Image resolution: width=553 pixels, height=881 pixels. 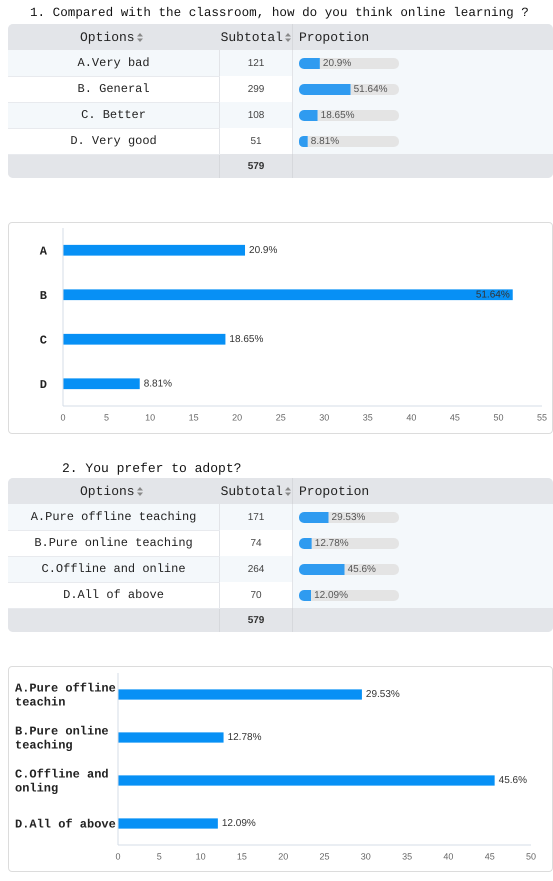 What do you see at coordinates (256, 63) in the screenshot?
I see `text: 121` at bounding box center [256, 63].